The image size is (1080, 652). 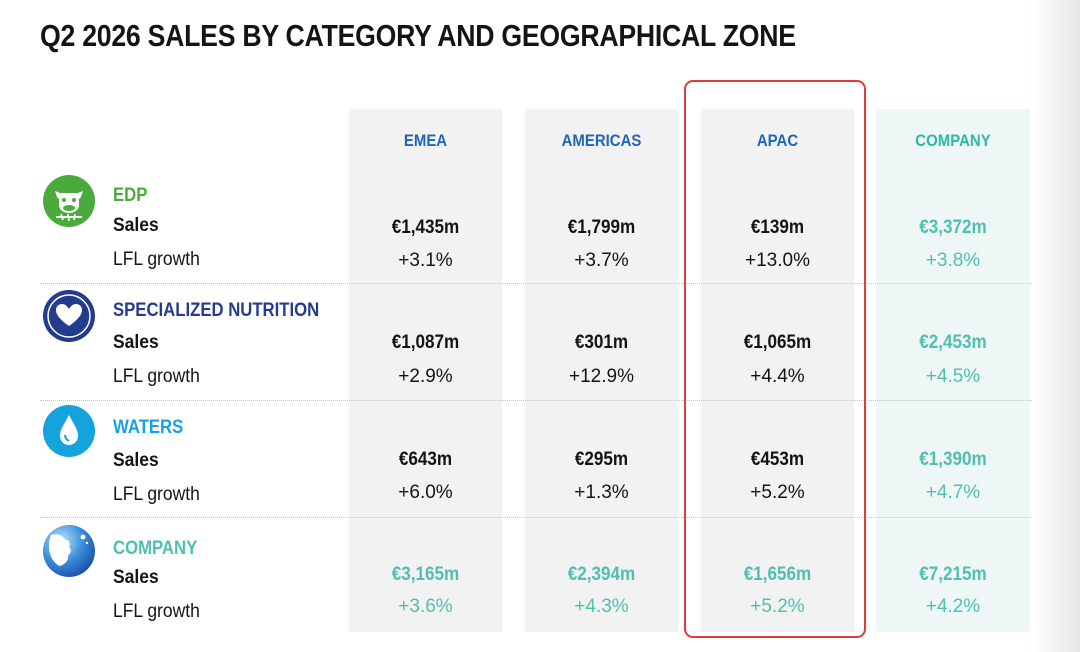 I want to click on category-name-waters: WATERS, so click(x=148, y=427).